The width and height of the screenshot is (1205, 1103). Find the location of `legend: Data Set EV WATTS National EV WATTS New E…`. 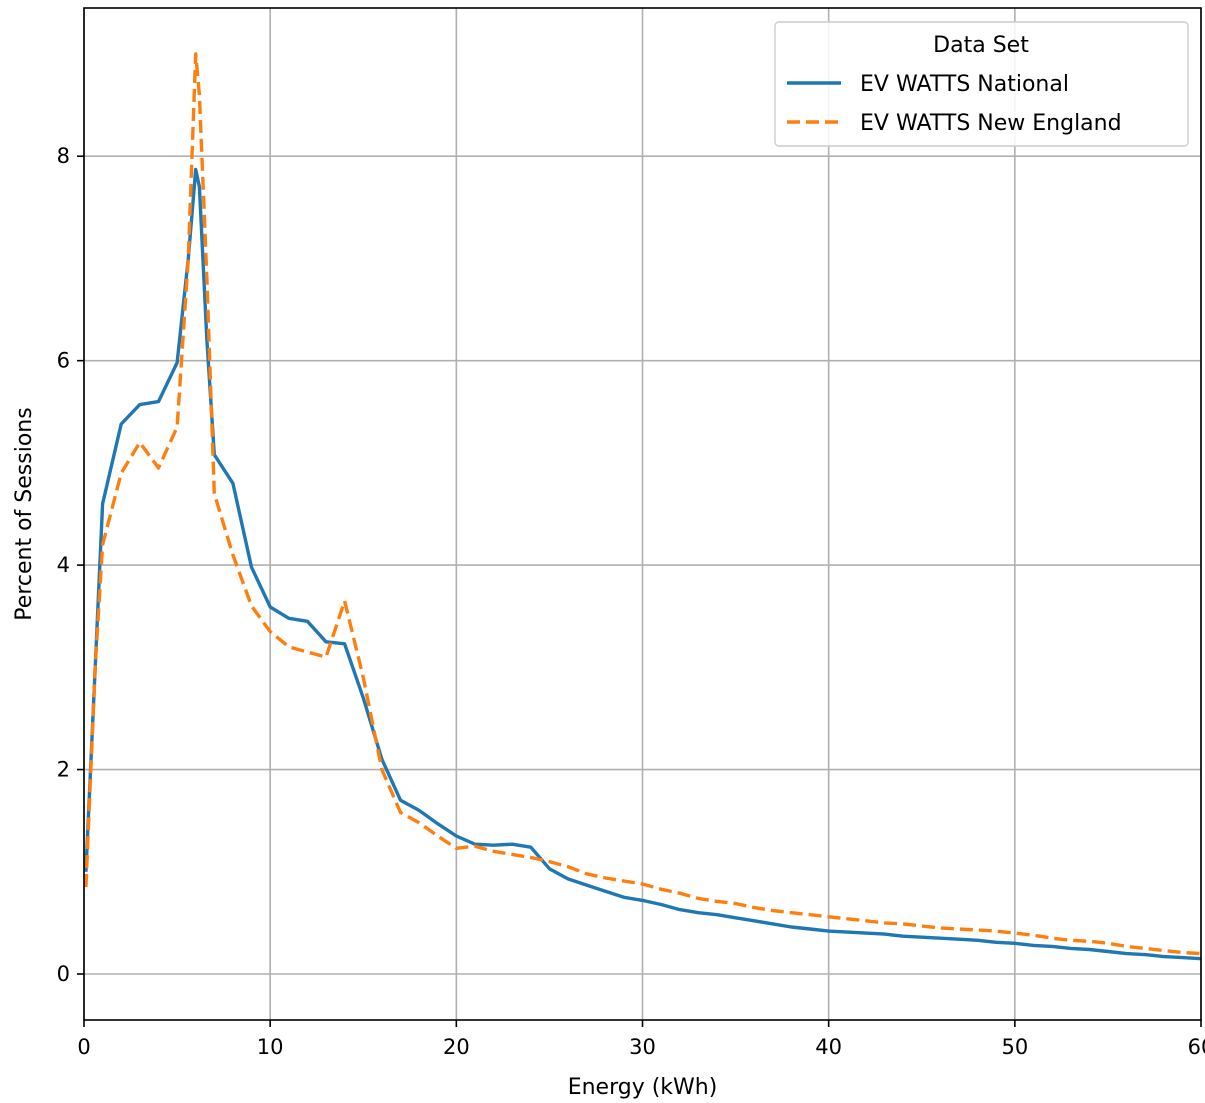

legend: Data Set EV WATTS National EV WATTS New E… is located at coordinates (981, 84).